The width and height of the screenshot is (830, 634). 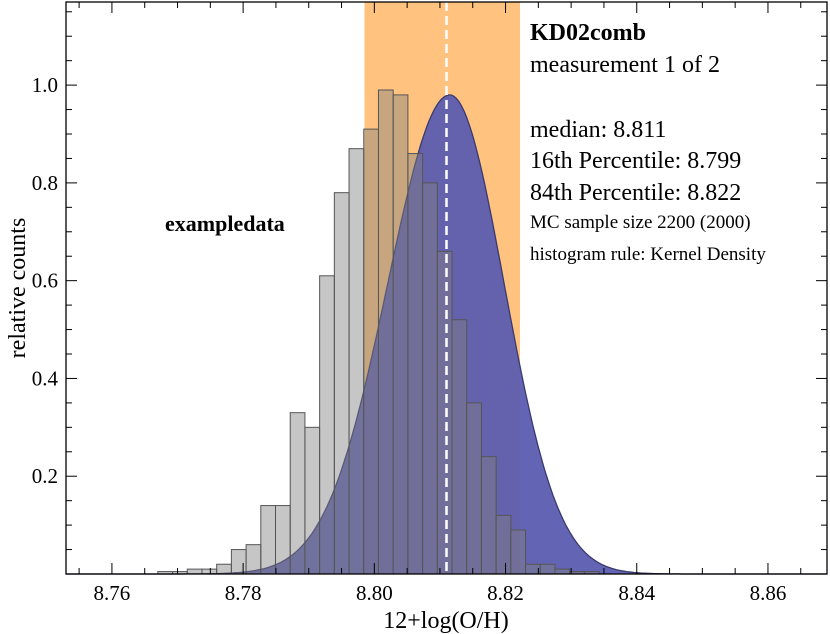 I want to click on p84-stat: 84th Percentile: 8.822, so click(x=635, y=193).